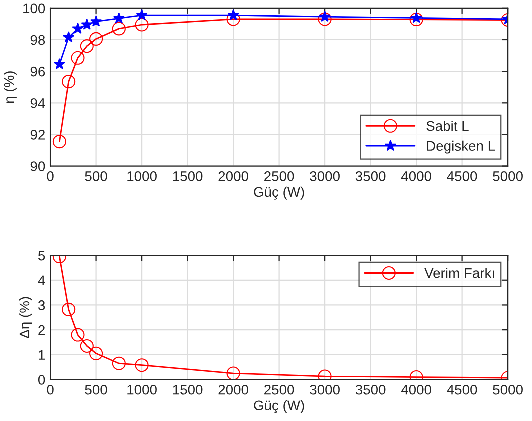 This screenshot has height=421, width=532. I want to click on y-tick-label: 2, so click(41, 330).